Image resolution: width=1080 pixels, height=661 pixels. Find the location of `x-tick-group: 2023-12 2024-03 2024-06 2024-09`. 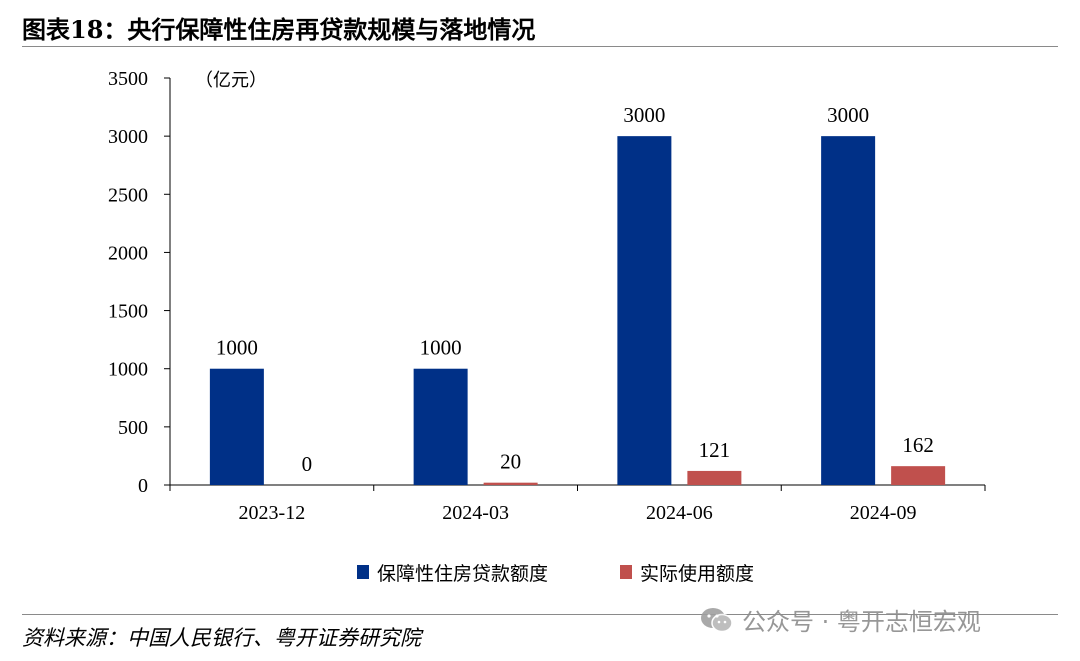

x-tick-group: 2023-12 2024-03 2024-06 2024-09 is located at coordinates (577, 504).